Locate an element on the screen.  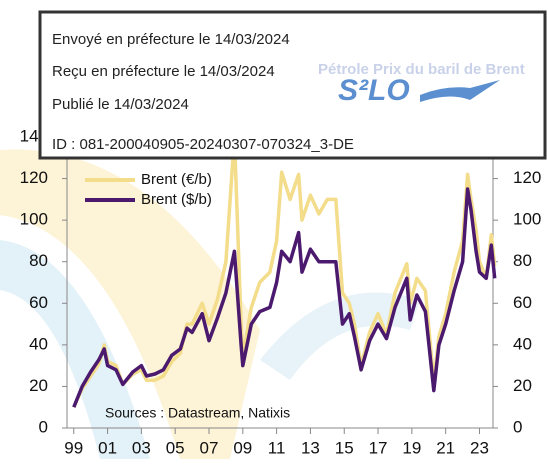
stamp-line: ID : 081-200040905-20240307-070324_3-DE is located at coordinates (203, 144).